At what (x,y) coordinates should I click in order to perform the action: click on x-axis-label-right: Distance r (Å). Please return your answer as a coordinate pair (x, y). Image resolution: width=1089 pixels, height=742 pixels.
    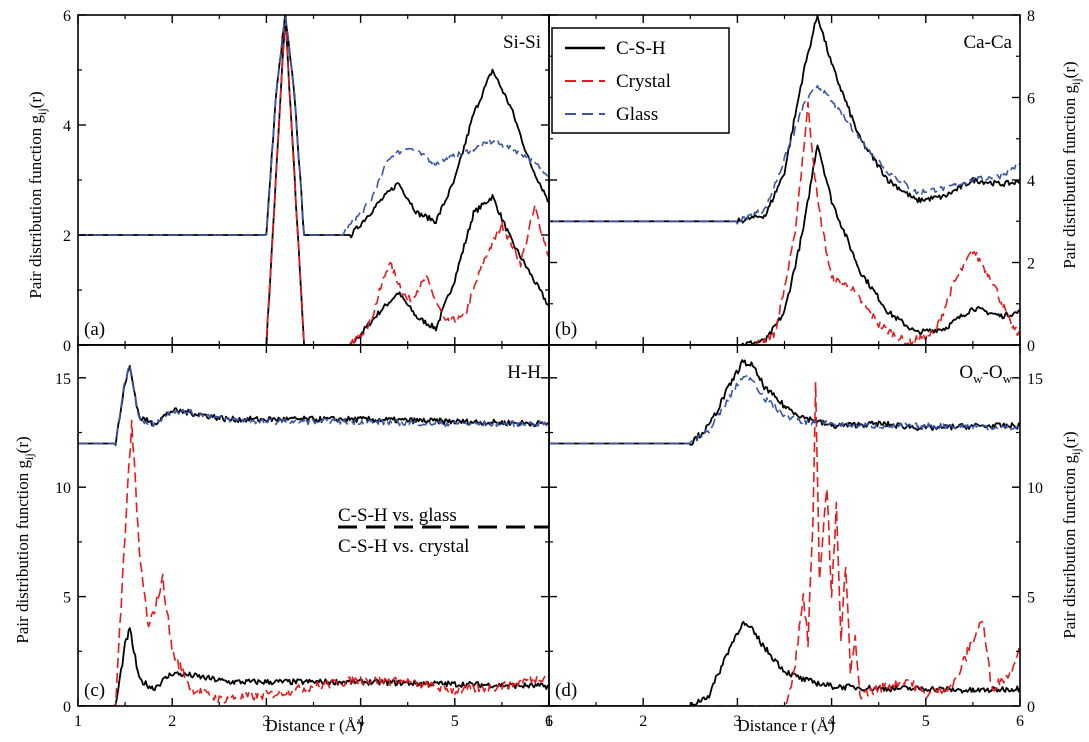
    Looking at the image, I should click on (785, 725).